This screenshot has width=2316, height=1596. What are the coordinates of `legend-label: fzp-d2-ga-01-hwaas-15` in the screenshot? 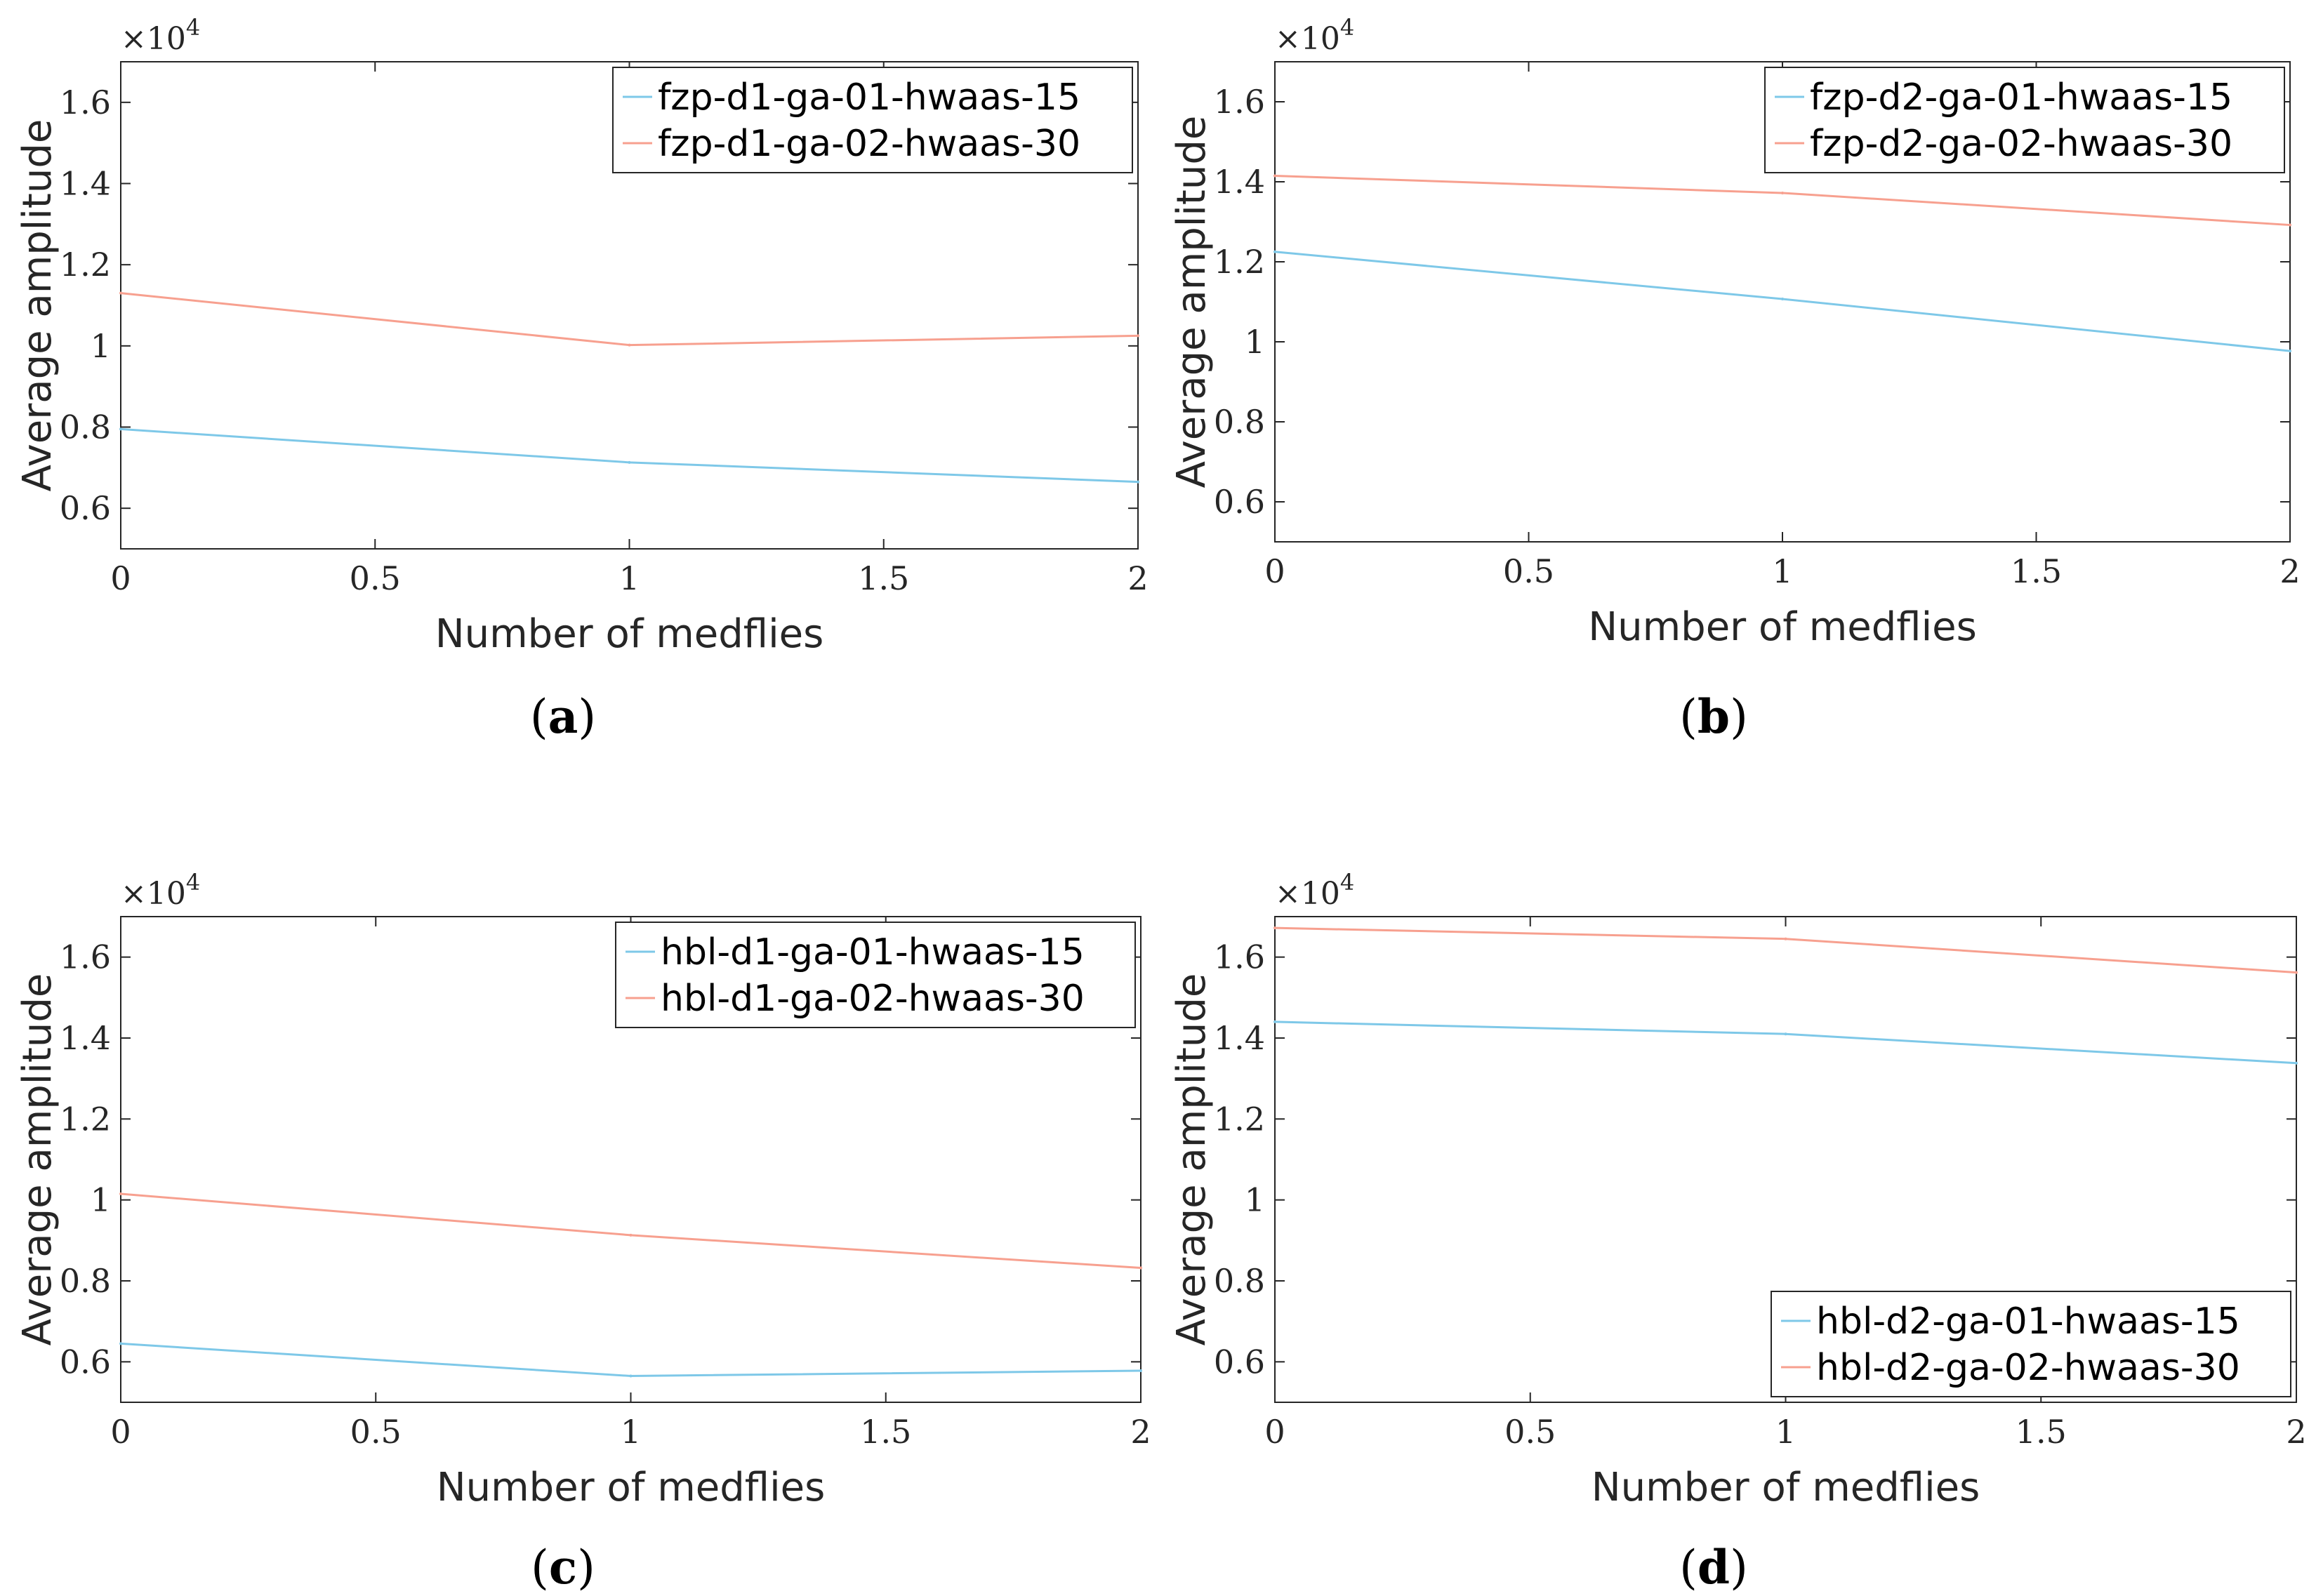 It's located at (2021, 98).